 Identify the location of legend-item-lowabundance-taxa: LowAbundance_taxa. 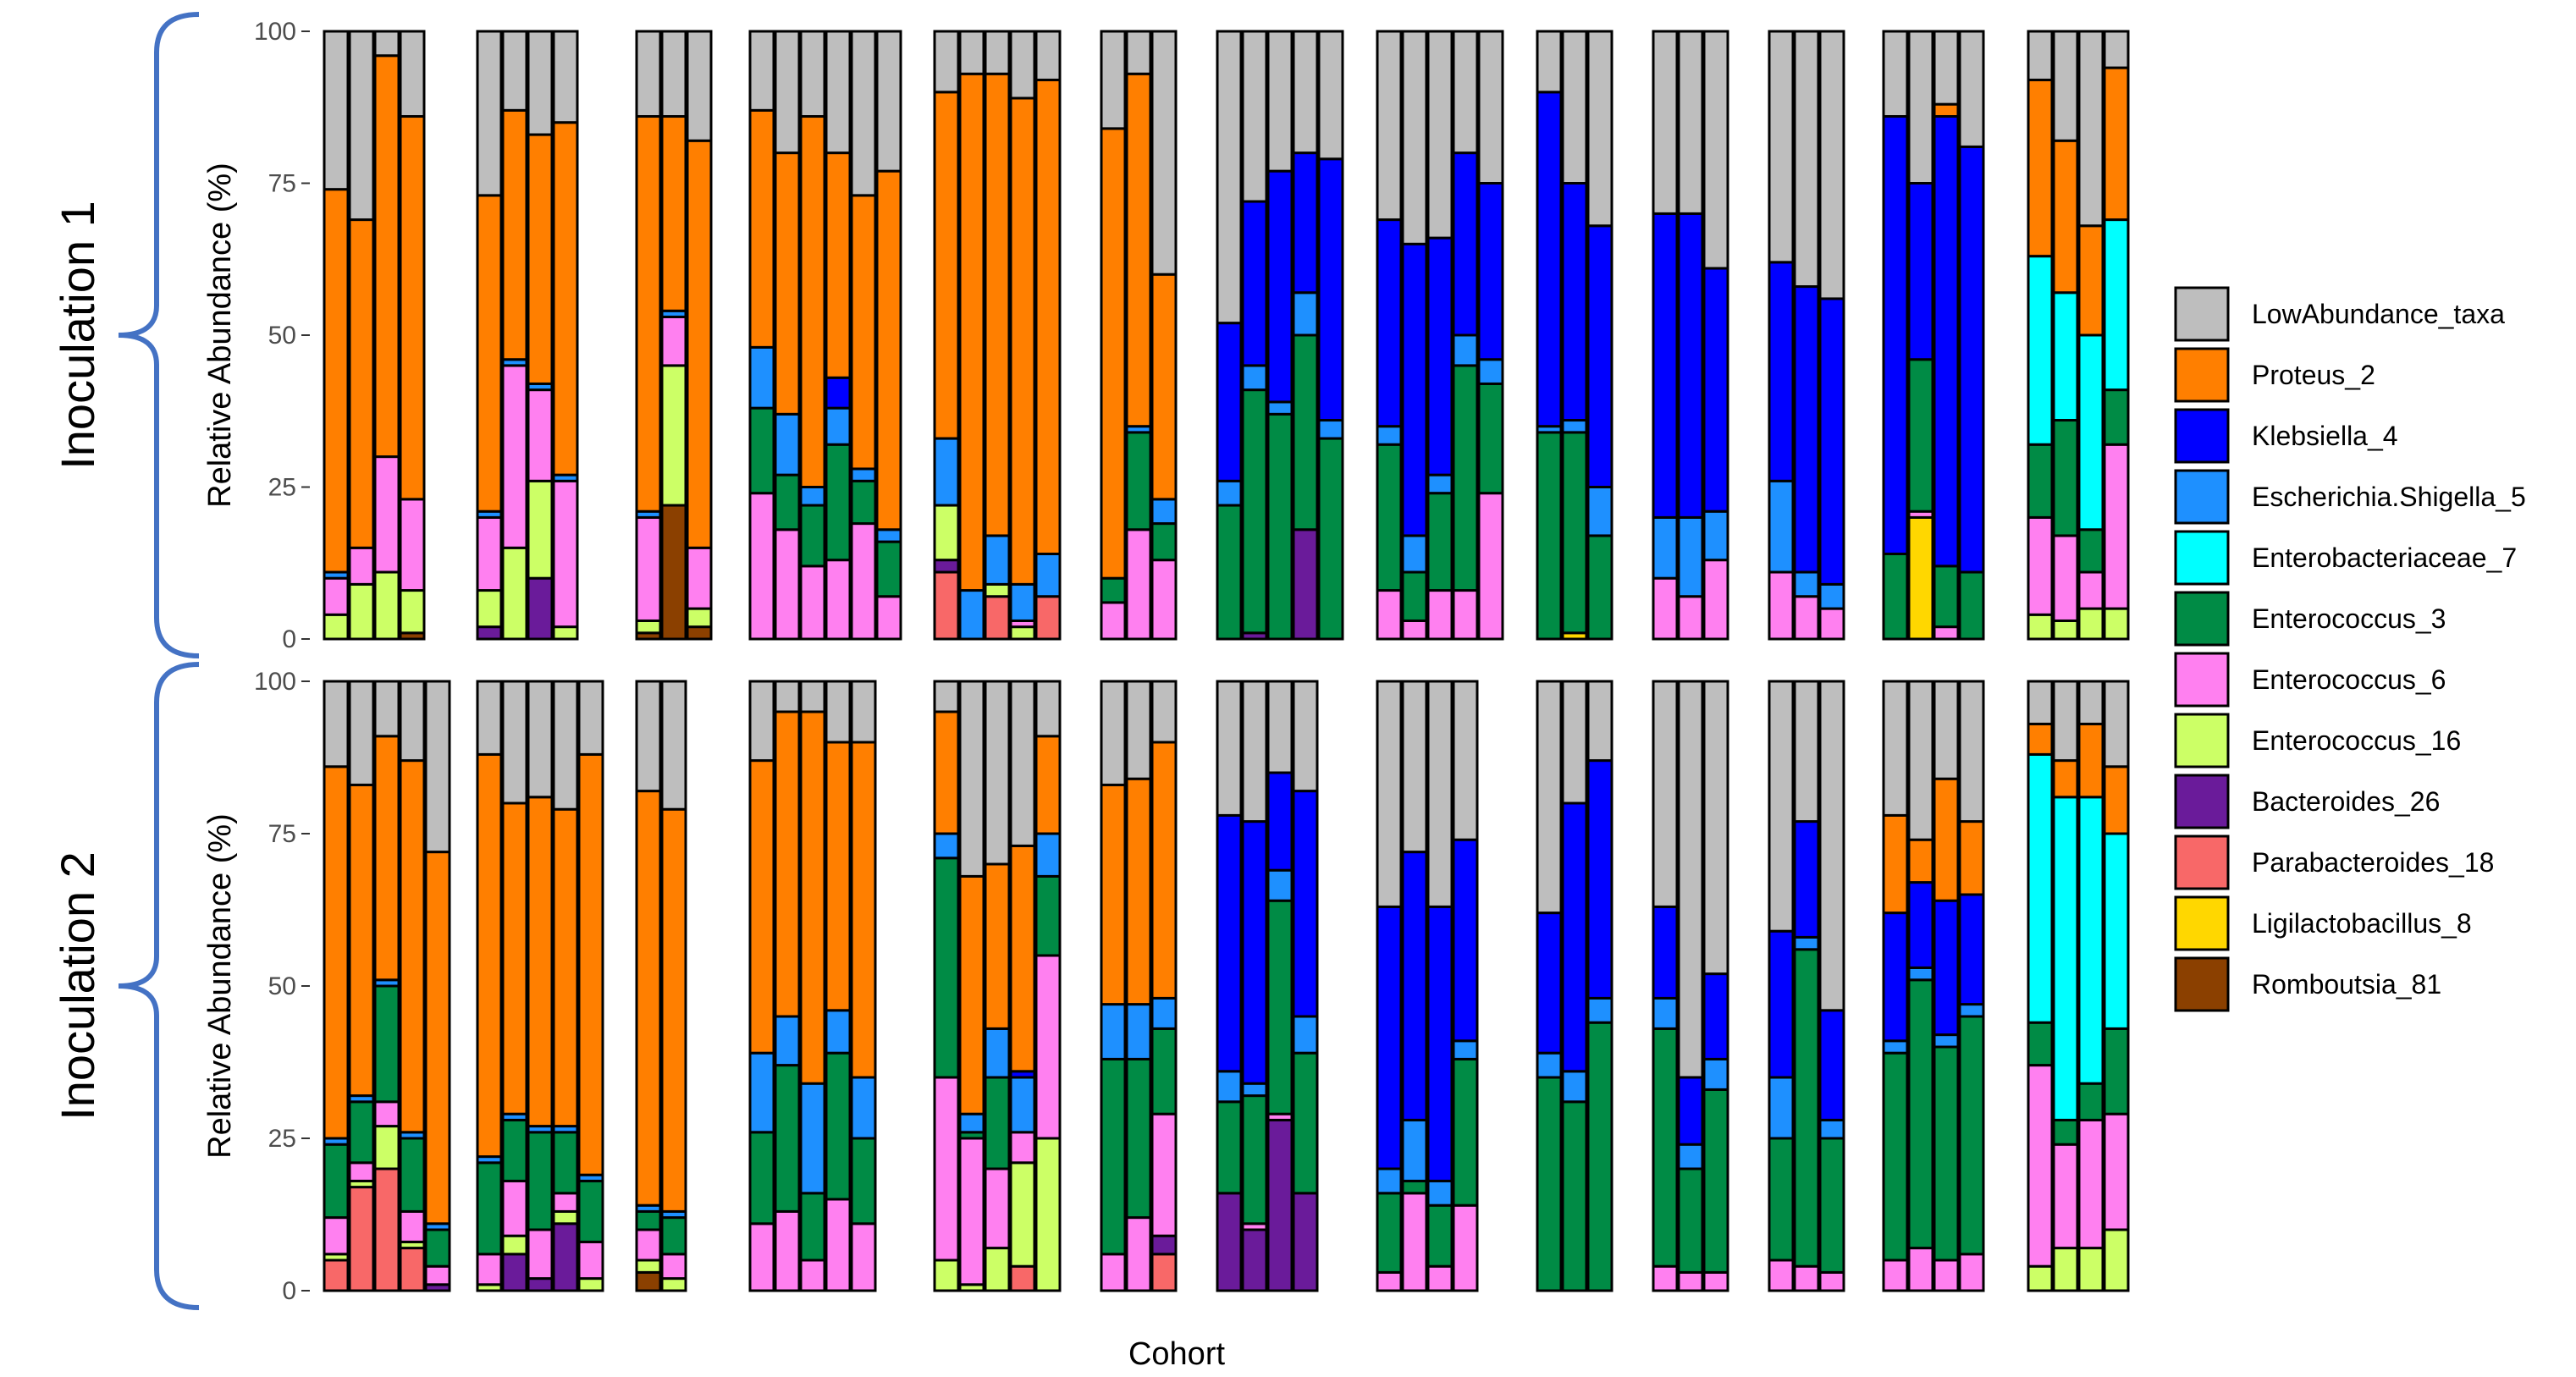
(2340, 314).